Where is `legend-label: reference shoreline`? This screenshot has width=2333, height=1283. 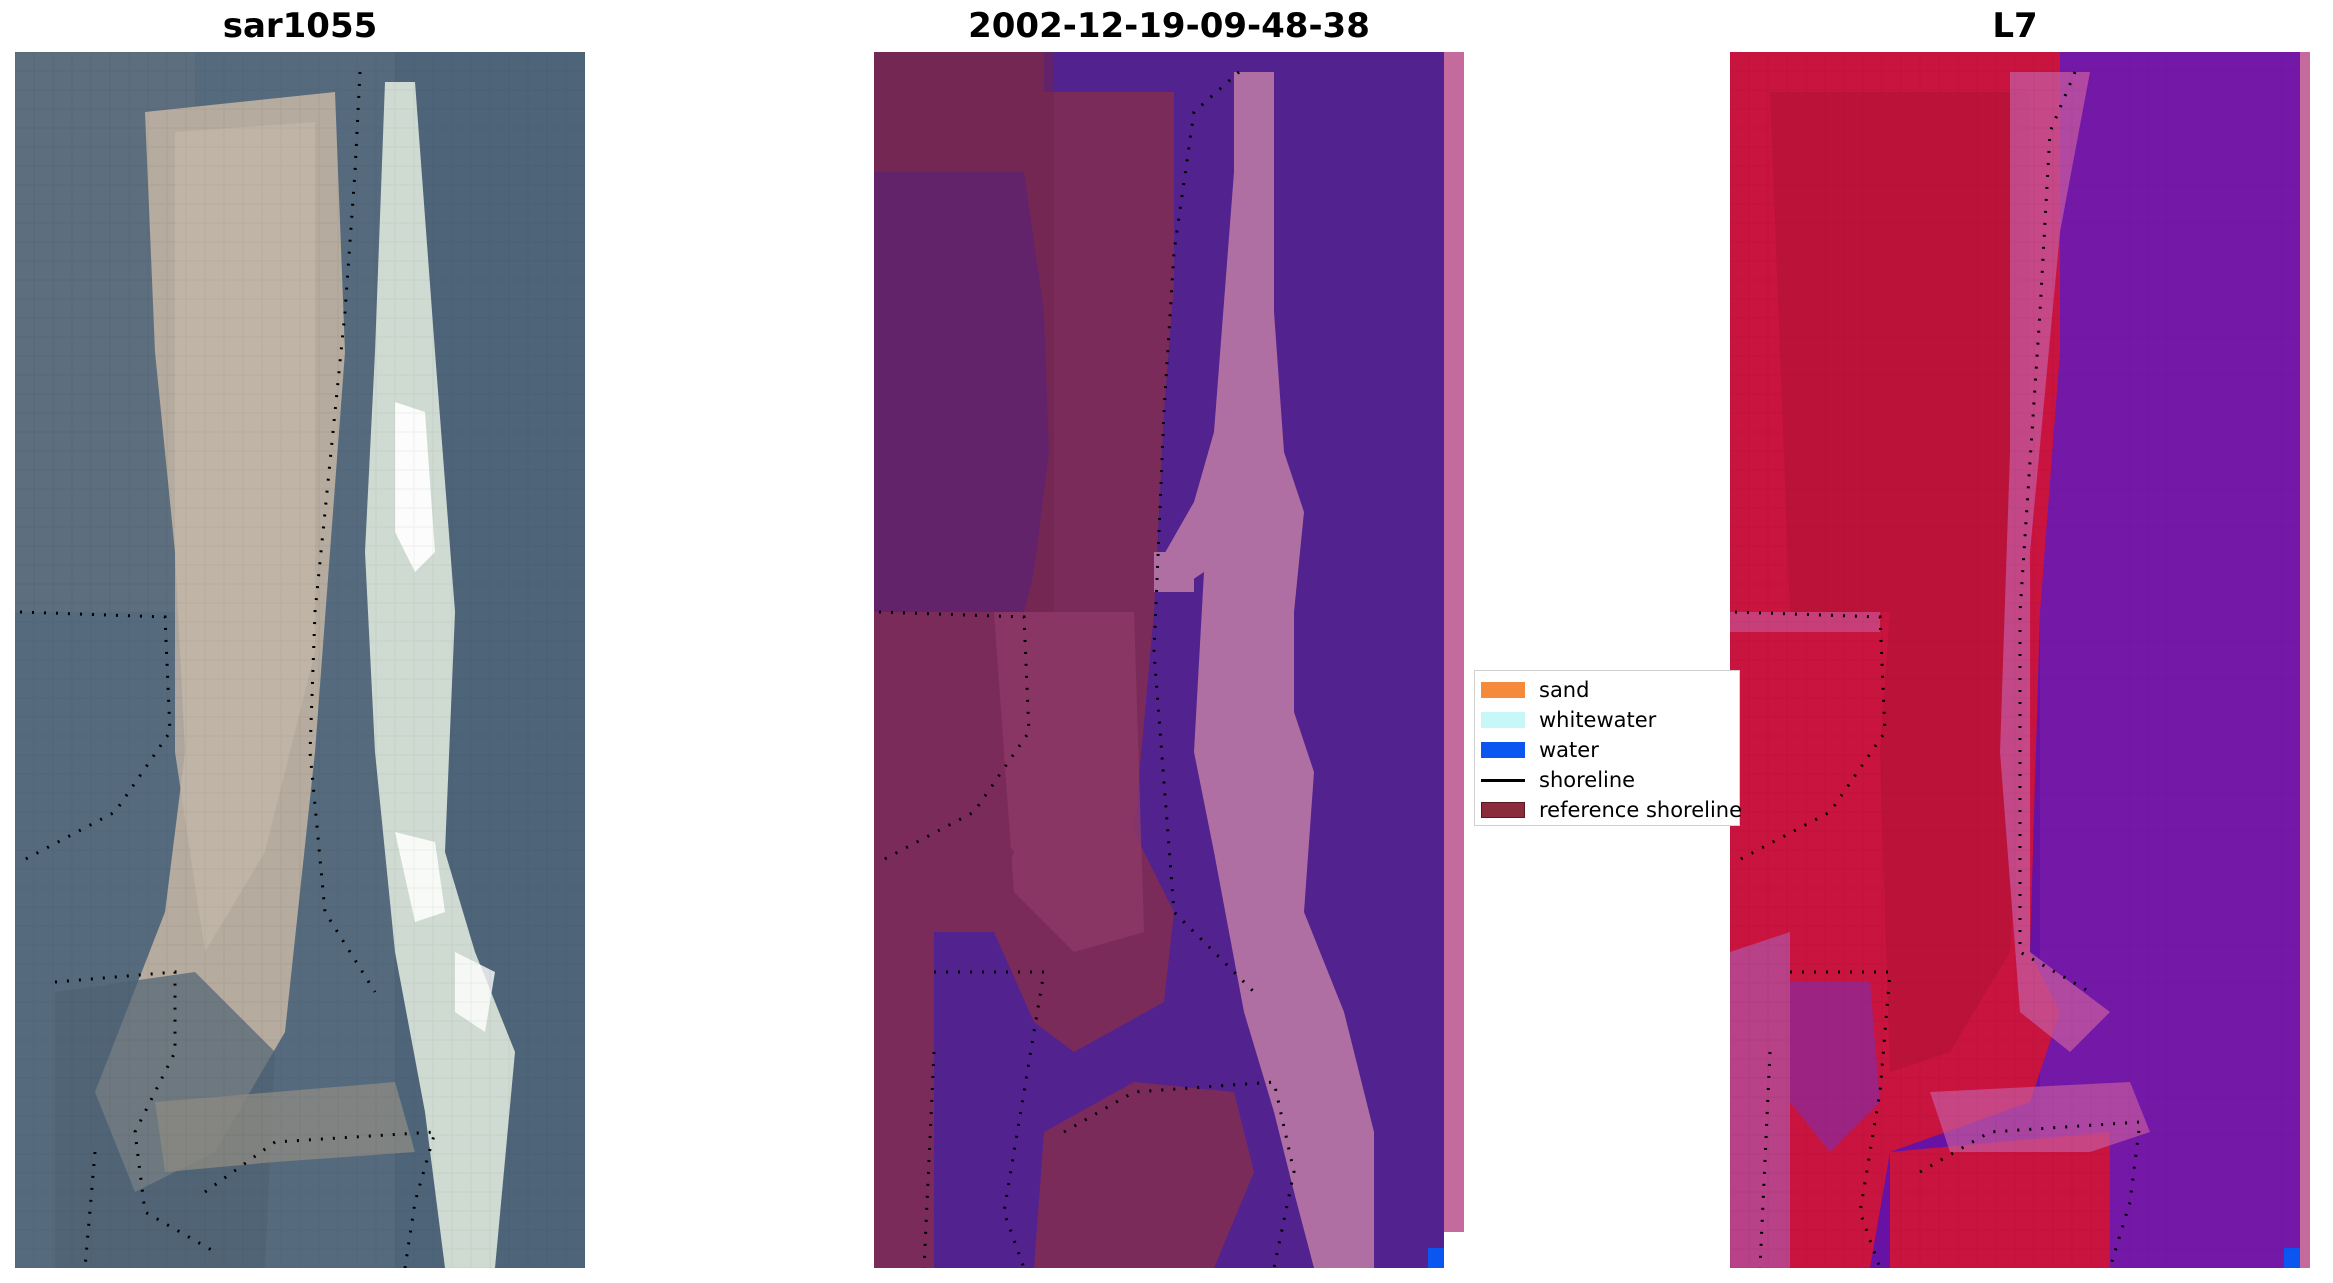
legend-label: reference shoreline is located at coordinates (1641, 810).